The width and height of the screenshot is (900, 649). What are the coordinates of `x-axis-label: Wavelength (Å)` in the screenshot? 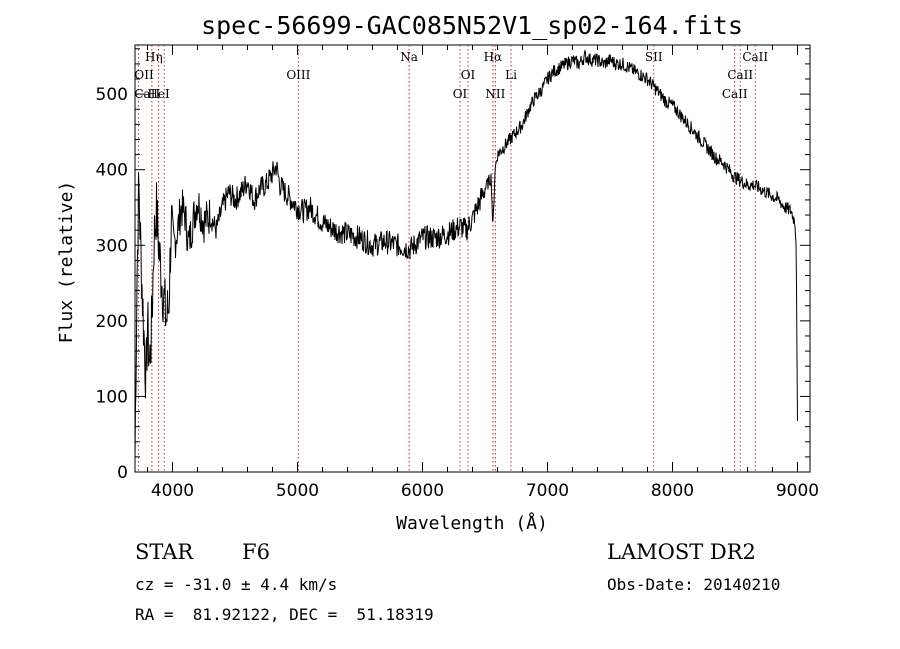 It's located at (472, 523).